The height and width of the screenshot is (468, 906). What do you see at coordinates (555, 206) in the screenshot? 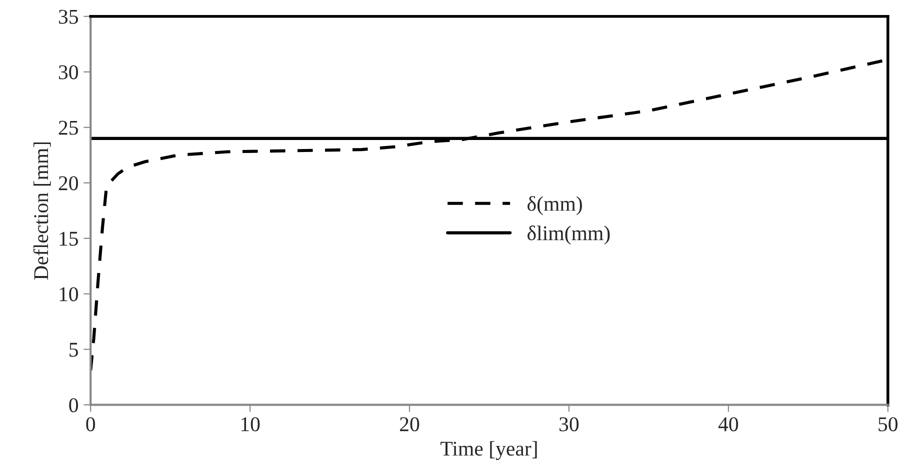
I see `legend-label: δ(mm)` at bounding box center [555, 206].